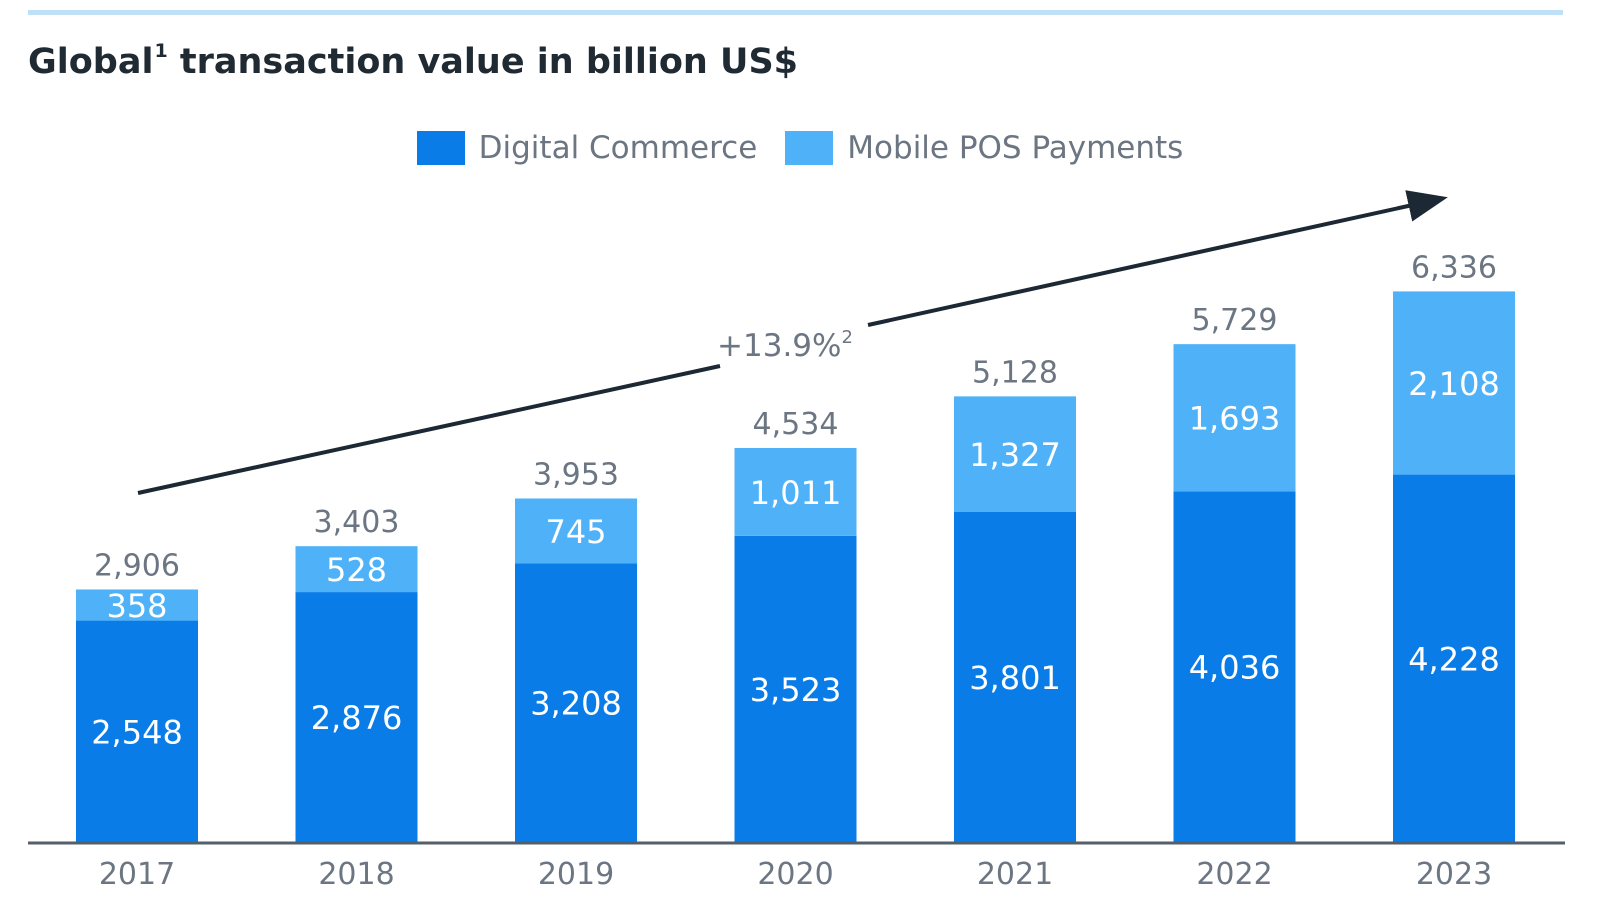 The height and width of the screenshot is (900, 1600). Describe the element at coordinates (161, 51) in the screenshot. I see `chart-title-footnote: 1` at that location.